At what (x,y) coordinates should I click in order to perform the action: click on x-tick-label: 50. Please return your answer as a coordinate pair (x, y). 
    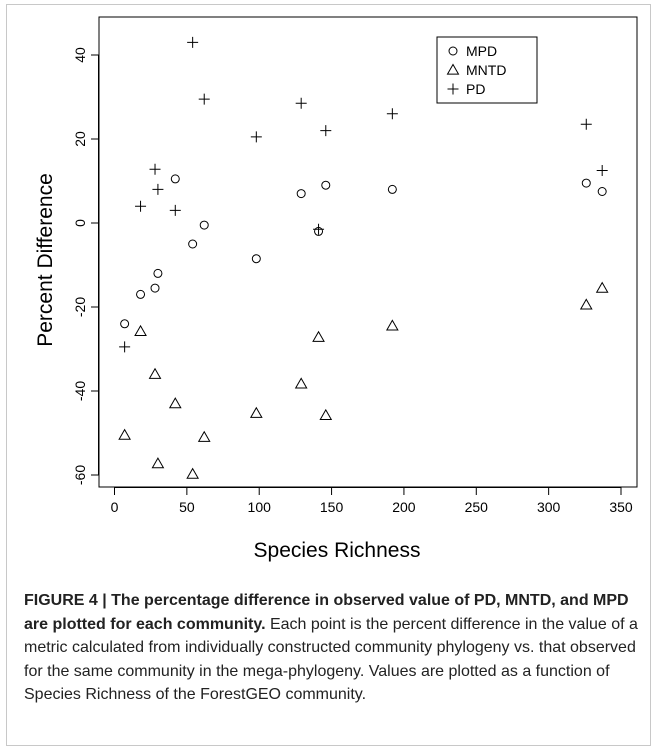
    Looking at the image, I should click on (187, 507).